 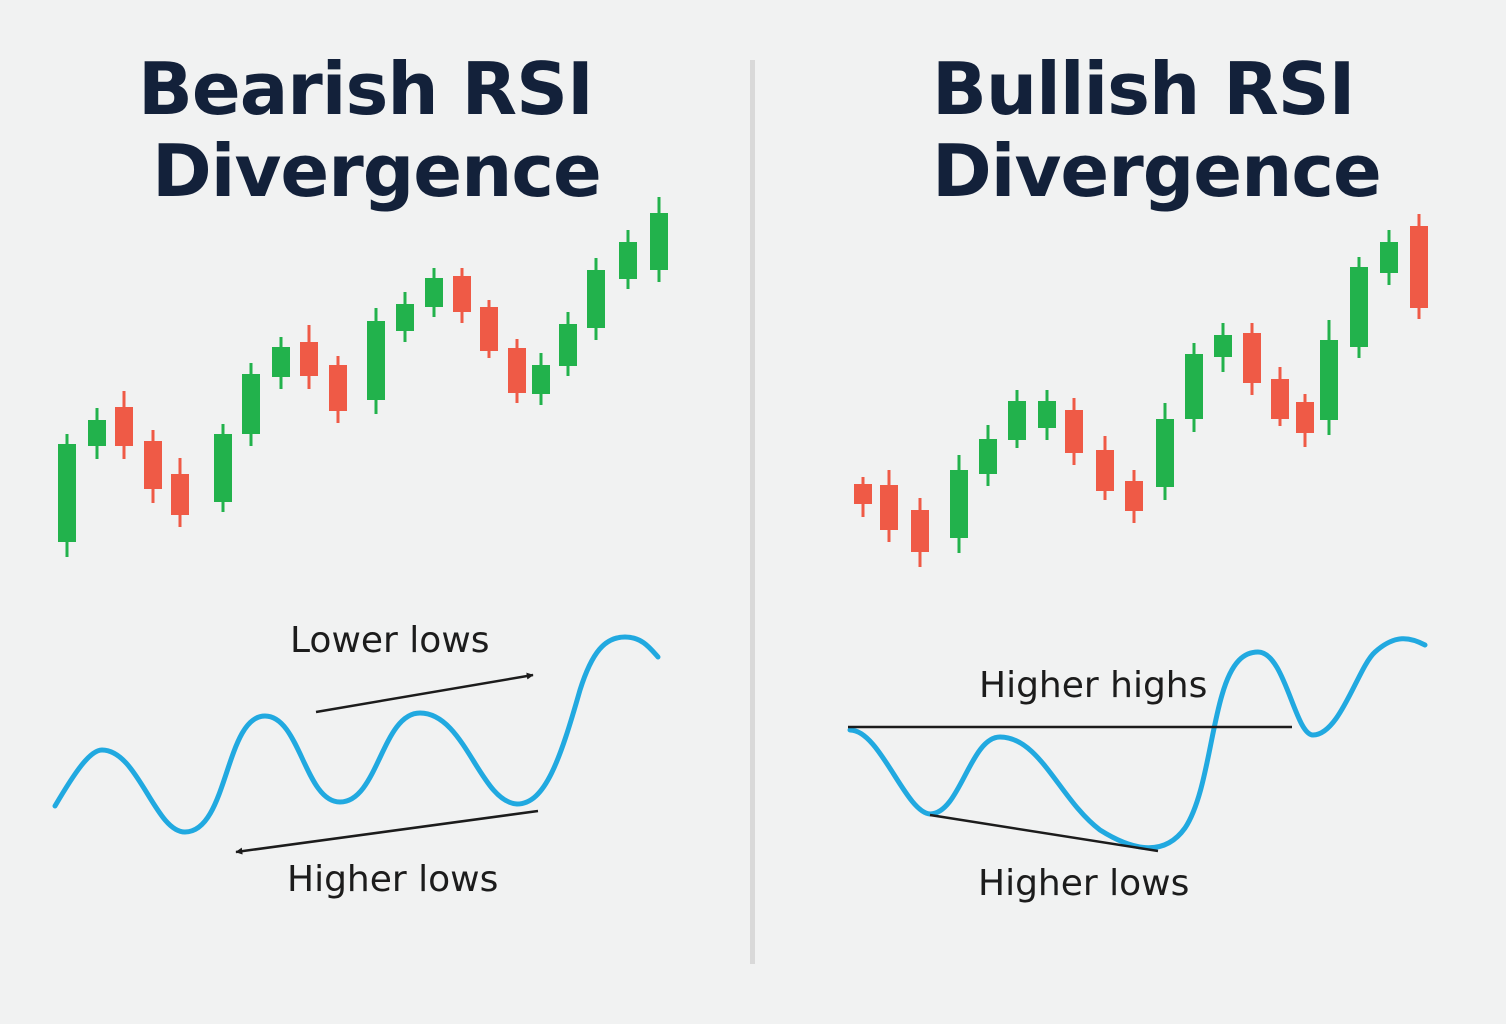 I want to click on bullish-rsi-wave, so click(x=1137, y=743).